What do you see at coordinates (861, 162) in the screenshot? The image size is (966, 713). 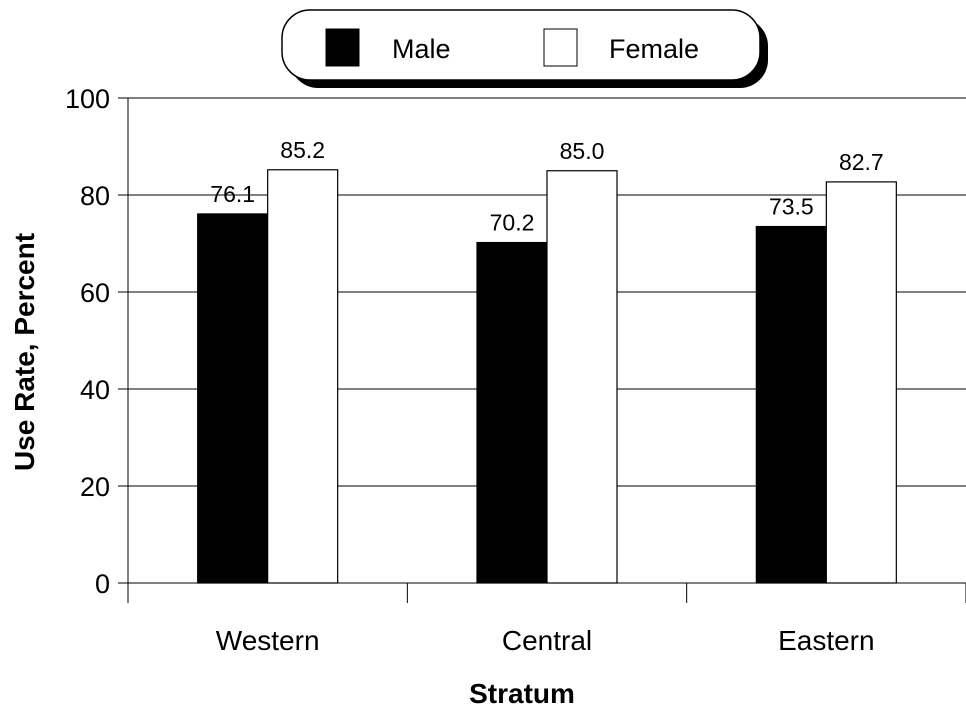 I see `data-label: 82.7` at bounding box center [861, 162].